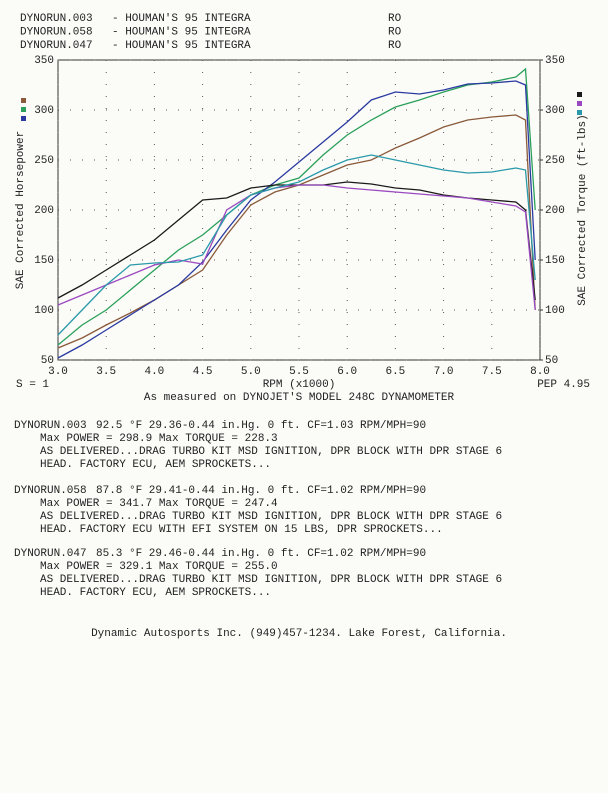 The height and width of the screenshot is (793, 608). What do you see at coordinates (44, 261) in the screenshot?
I see `y-tick-label: 150` at bounding box center [44, 261].